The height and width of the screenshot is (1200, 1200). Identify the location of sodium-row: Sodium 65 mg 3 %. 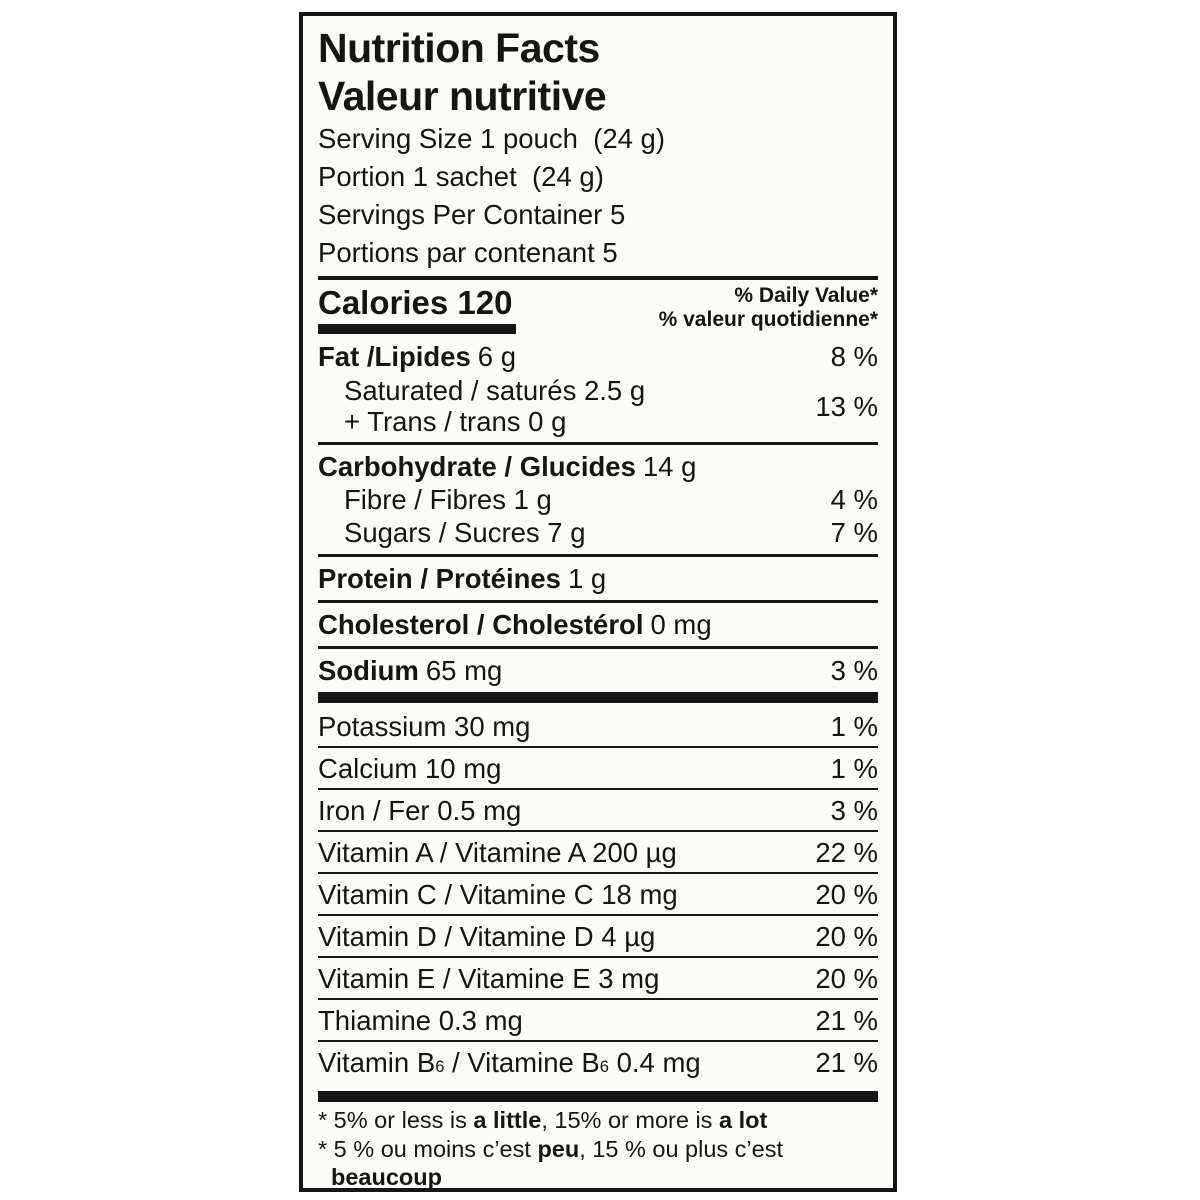
(598, 670).